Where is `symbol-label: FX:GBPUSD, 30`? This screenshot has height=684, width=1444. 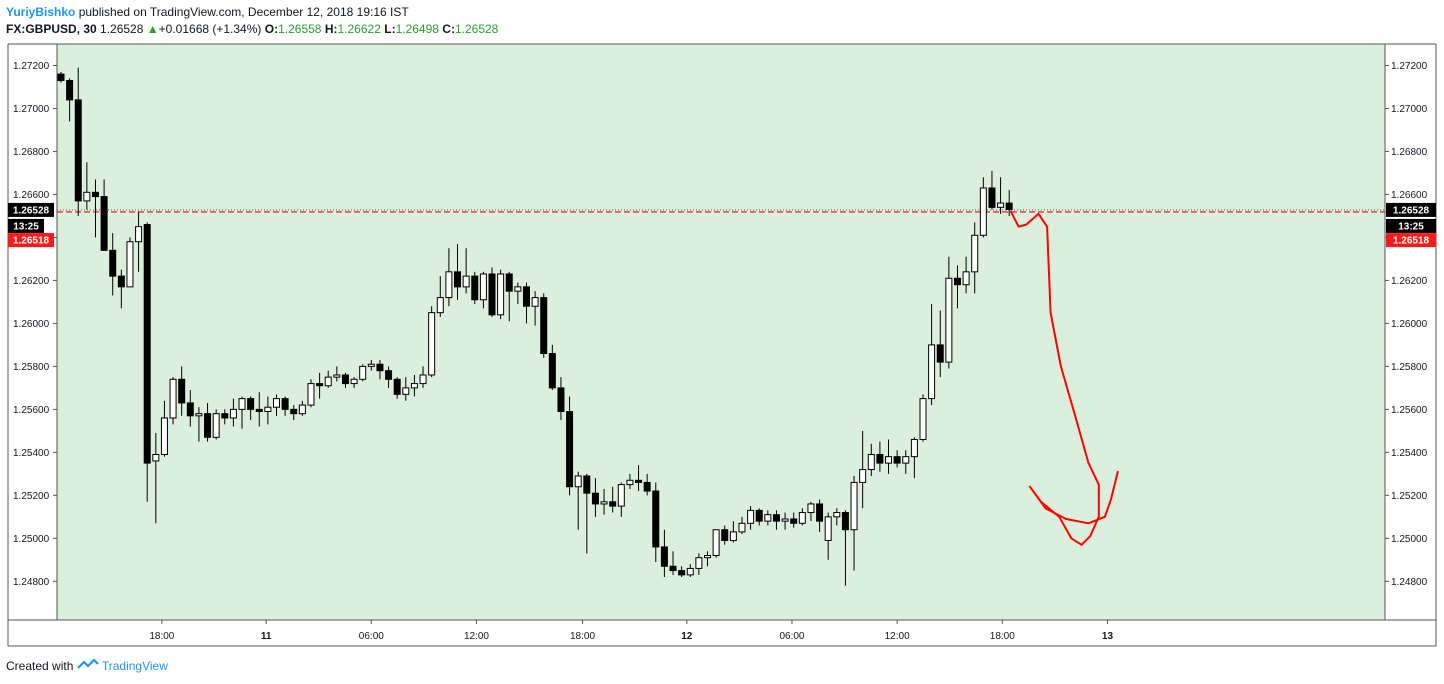 symbol-label: FX:GBPUSD, 30 is located at coordinates (51, 29).